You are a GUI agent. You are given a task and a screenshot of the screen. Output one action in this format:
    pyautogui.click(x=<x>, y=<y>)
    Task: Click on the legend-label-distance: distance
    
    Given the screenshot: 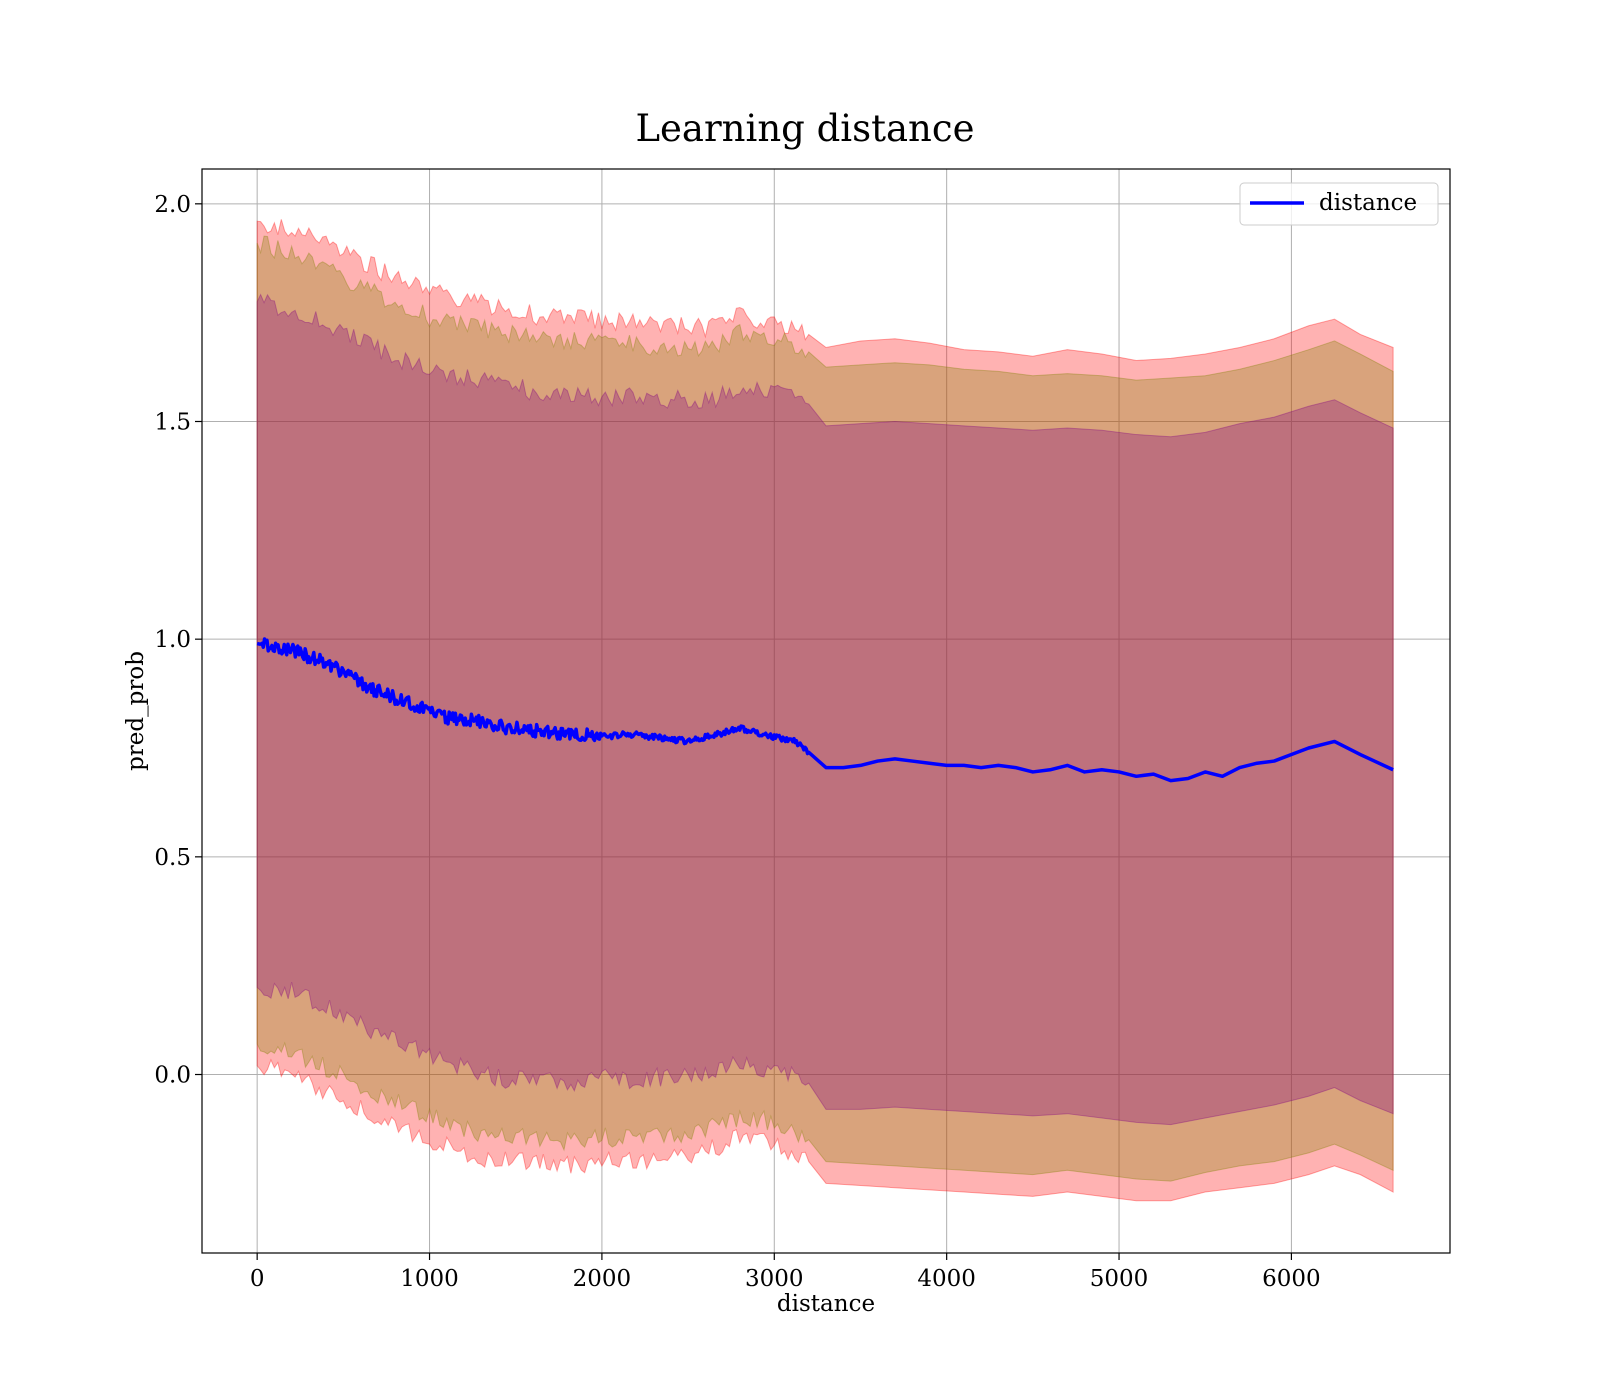 What is the action you would take?
    pyautogui.click(x=1368, y=203)
    